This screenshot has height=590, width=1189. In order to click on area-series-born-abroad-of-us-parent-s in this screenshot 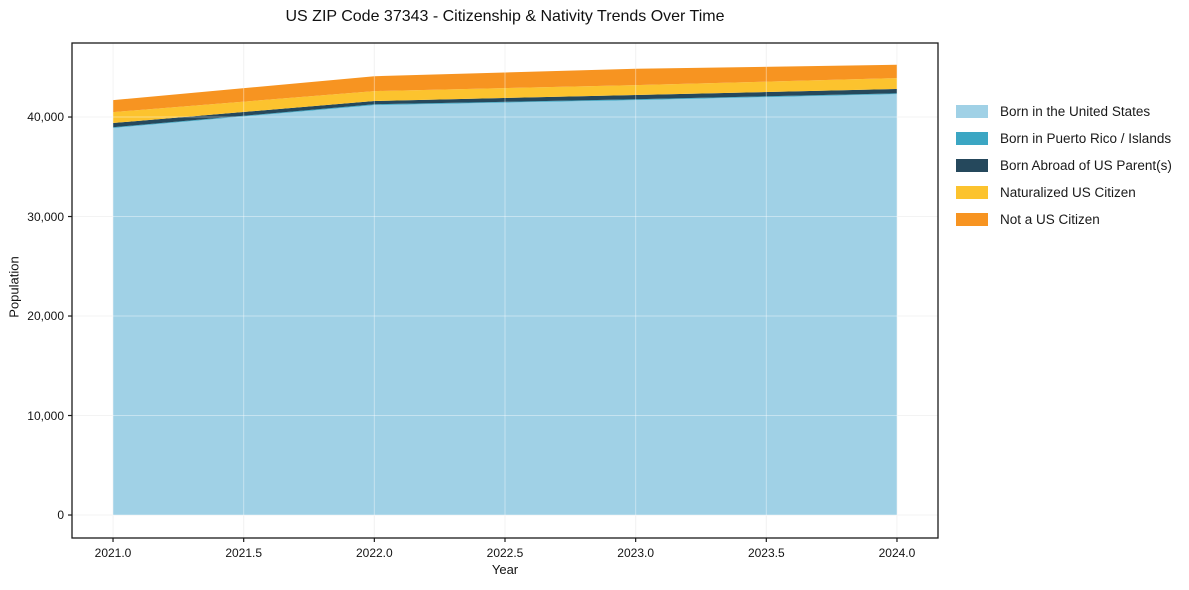, I will do `click(505, 108)`.